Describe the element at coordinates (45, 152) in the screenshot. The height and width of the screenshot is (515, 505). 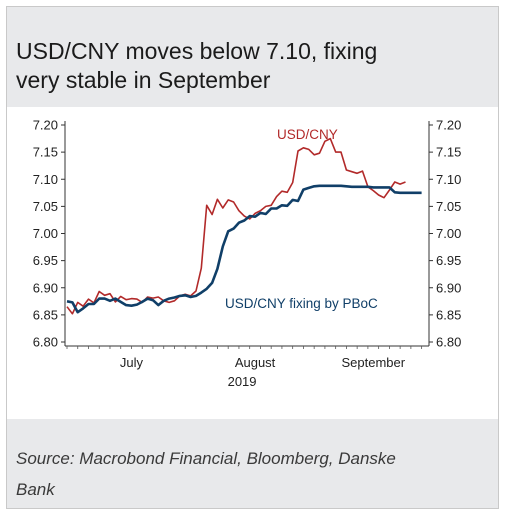
I see `y-tick-label-left: 7.15` at that location.